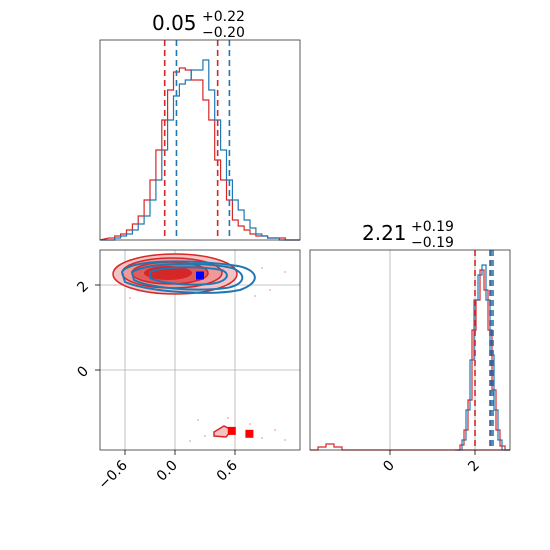  What do you see at coordinates (410, 357) in the screenshot?
I see `p2-histogram-content` at bounding box center [410, 357].